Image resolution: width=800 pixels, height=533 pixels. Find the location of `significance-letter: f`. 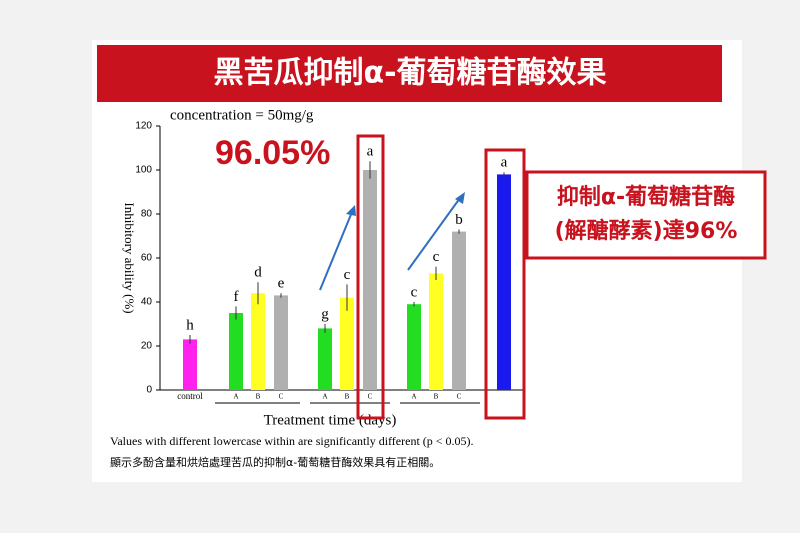

significance-letter: f is located at coordinates (236, 297).